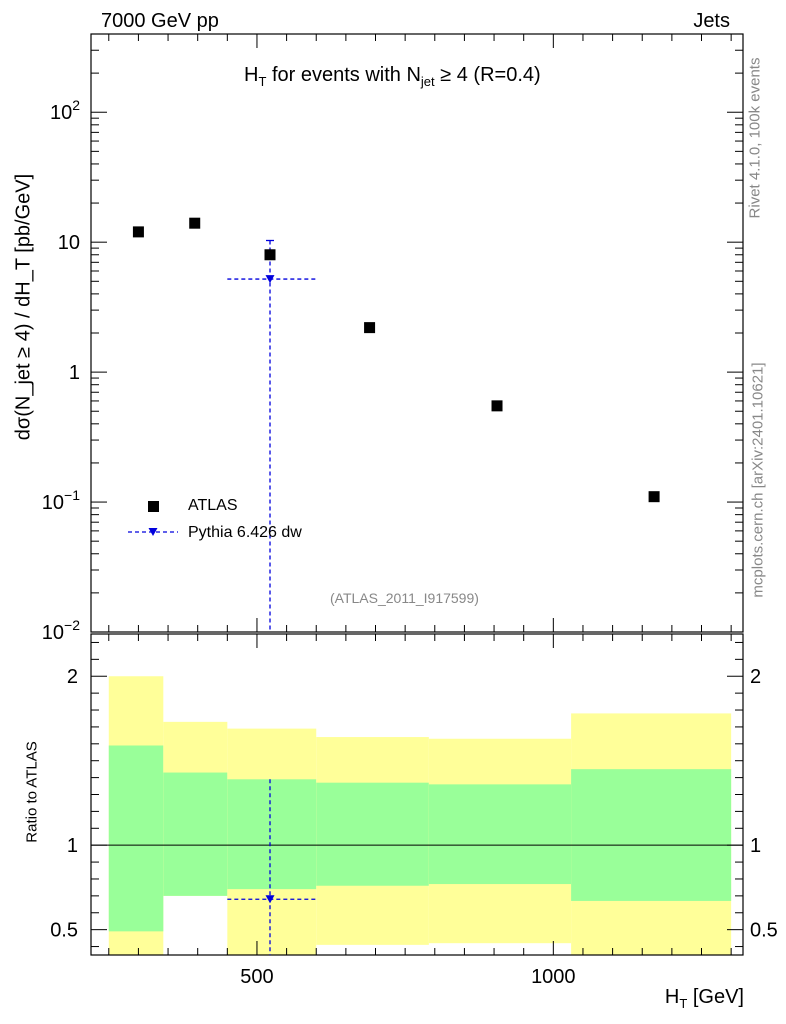  Describe the element at coordinates (32, 792) in the screenshot. I see `ratio-axis-label: Ratio to ATLAS` at that location.